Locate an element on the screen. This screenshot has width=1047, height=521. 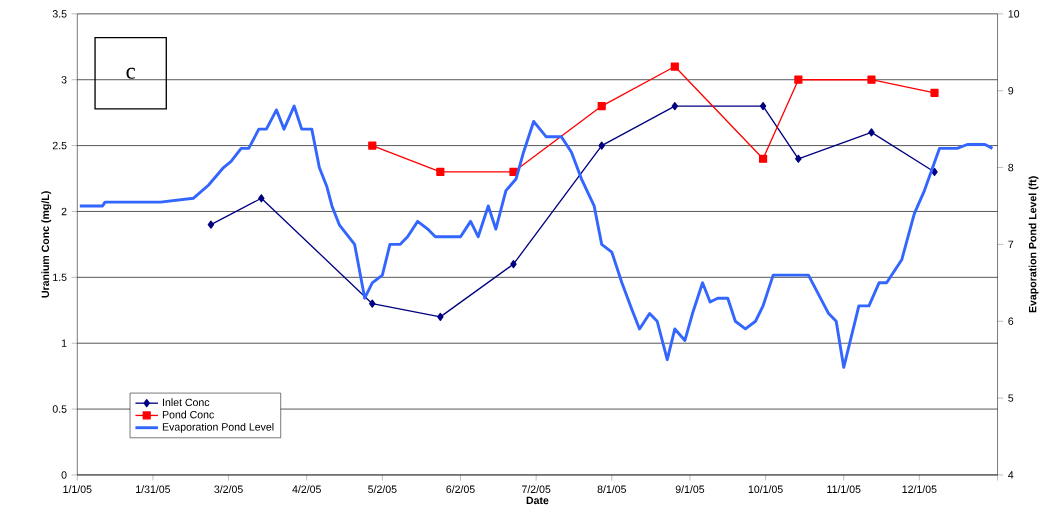
x-tick-label: 4/2/05 is located at coordinates (306, 489).